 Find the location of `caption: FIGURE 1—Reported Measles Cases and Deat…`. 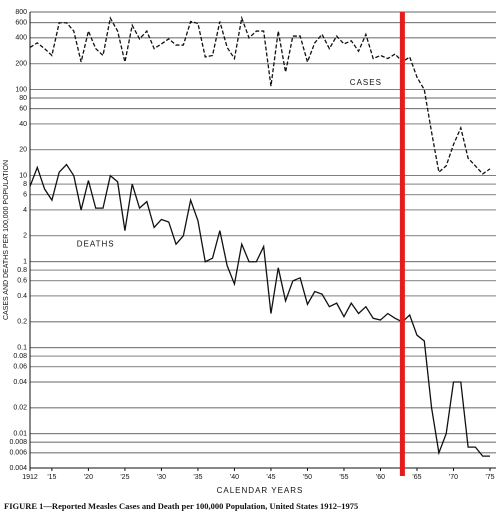

caption: FIGURE 1—Reported Measles Cases and Deat… is located at coordinates (181, 506).